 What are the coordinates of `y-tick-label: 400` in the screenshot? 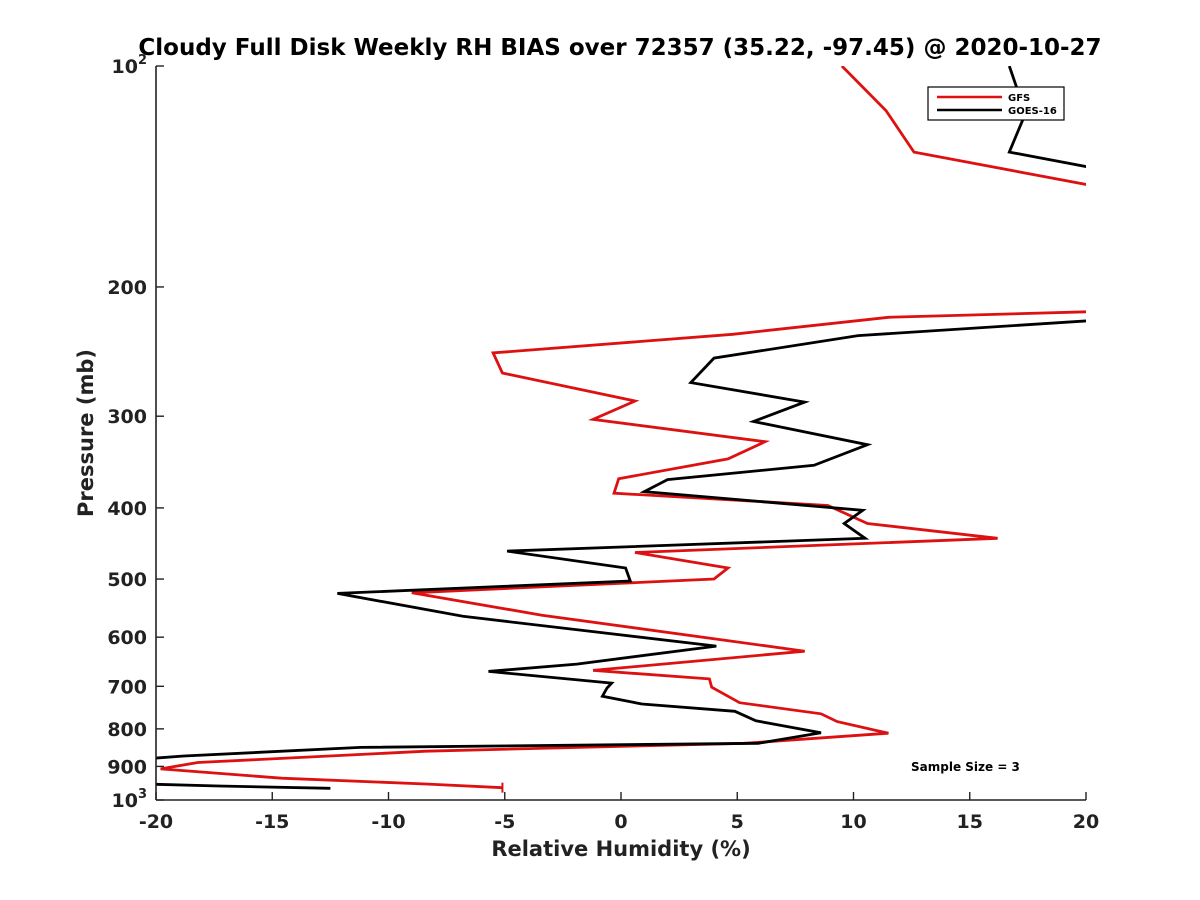 It's located at (127, 509).